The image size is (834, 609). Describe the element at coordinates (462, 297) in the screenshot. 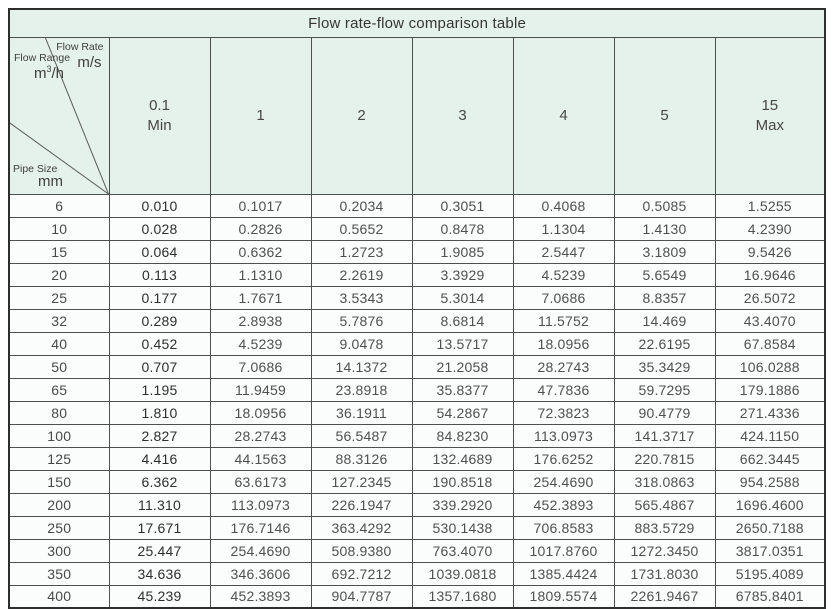

I see `flow-value-cell: 5.3014` at that location.